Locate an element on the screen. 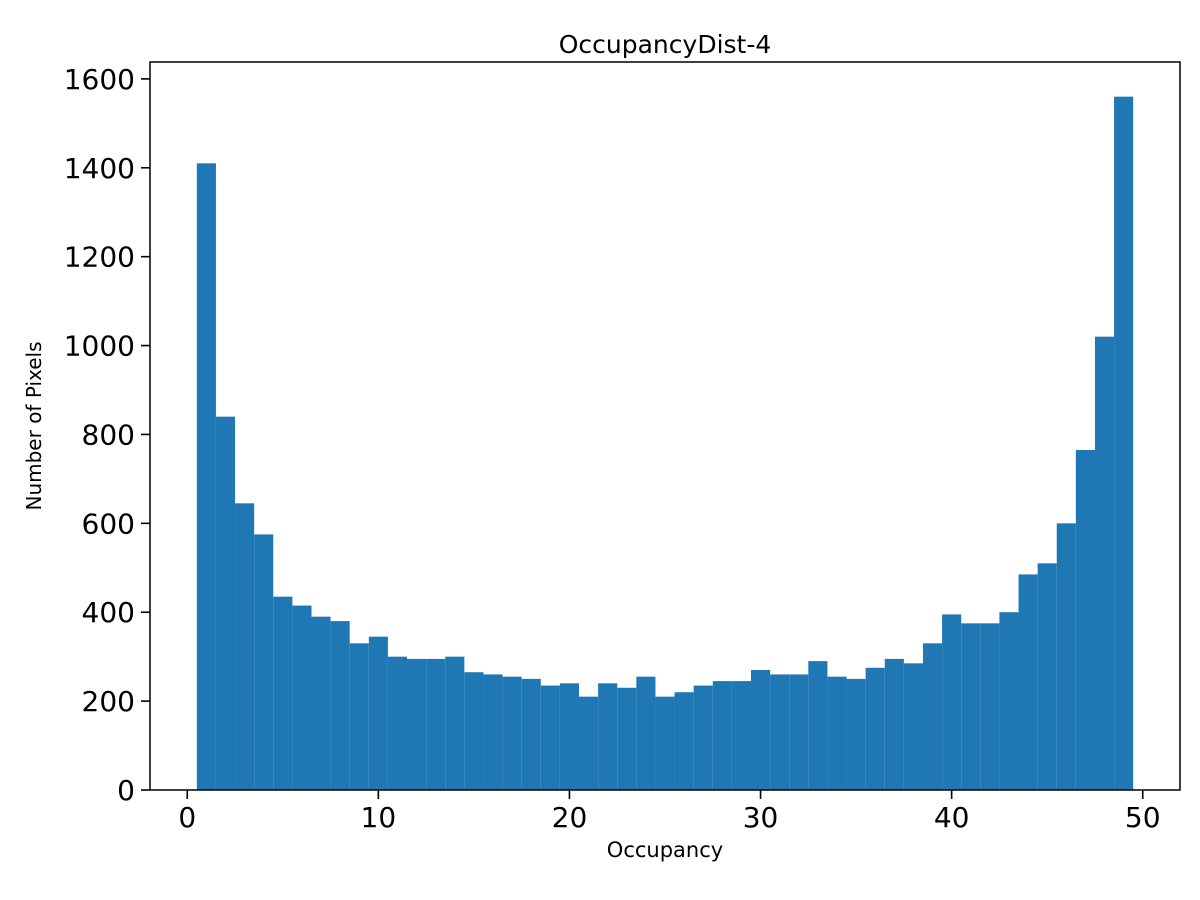  y-tick-label: 600 is located at coordinates (108, 523).